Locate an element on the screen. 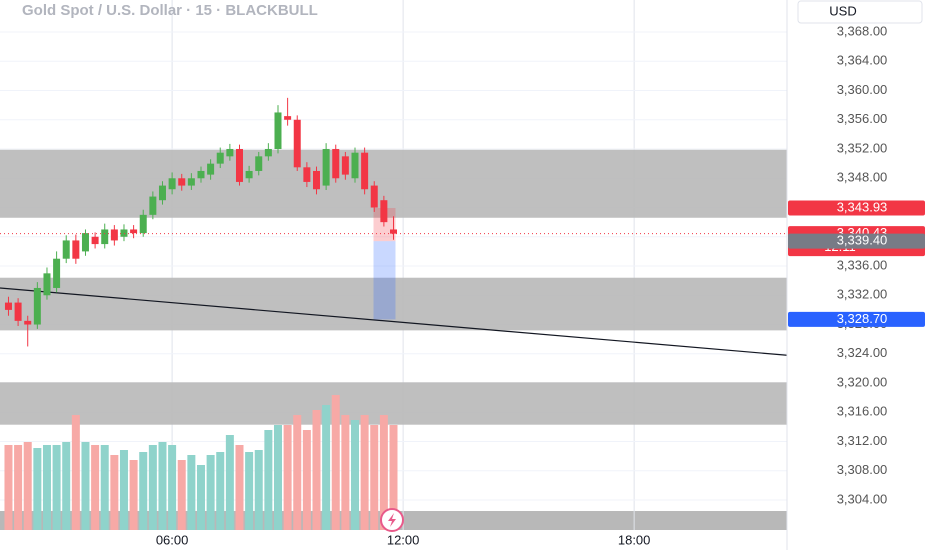  currency-box is located at coordinates (860, 12).